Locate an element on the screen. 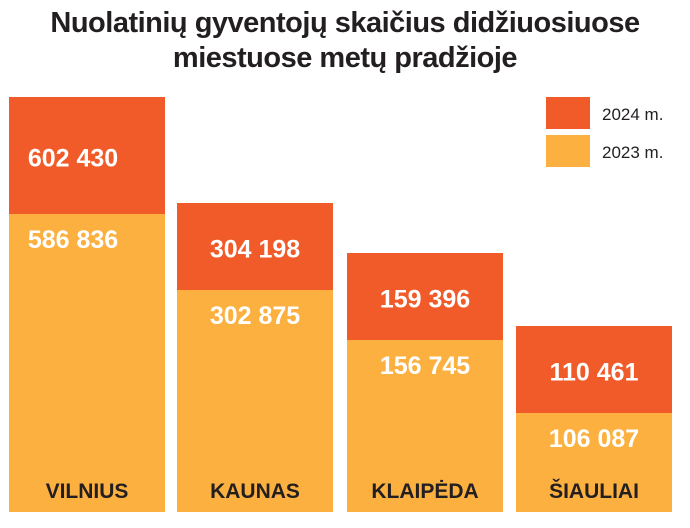  category-label-klaipeda: KLAIPĖDA is located at coordinates (424, 491).